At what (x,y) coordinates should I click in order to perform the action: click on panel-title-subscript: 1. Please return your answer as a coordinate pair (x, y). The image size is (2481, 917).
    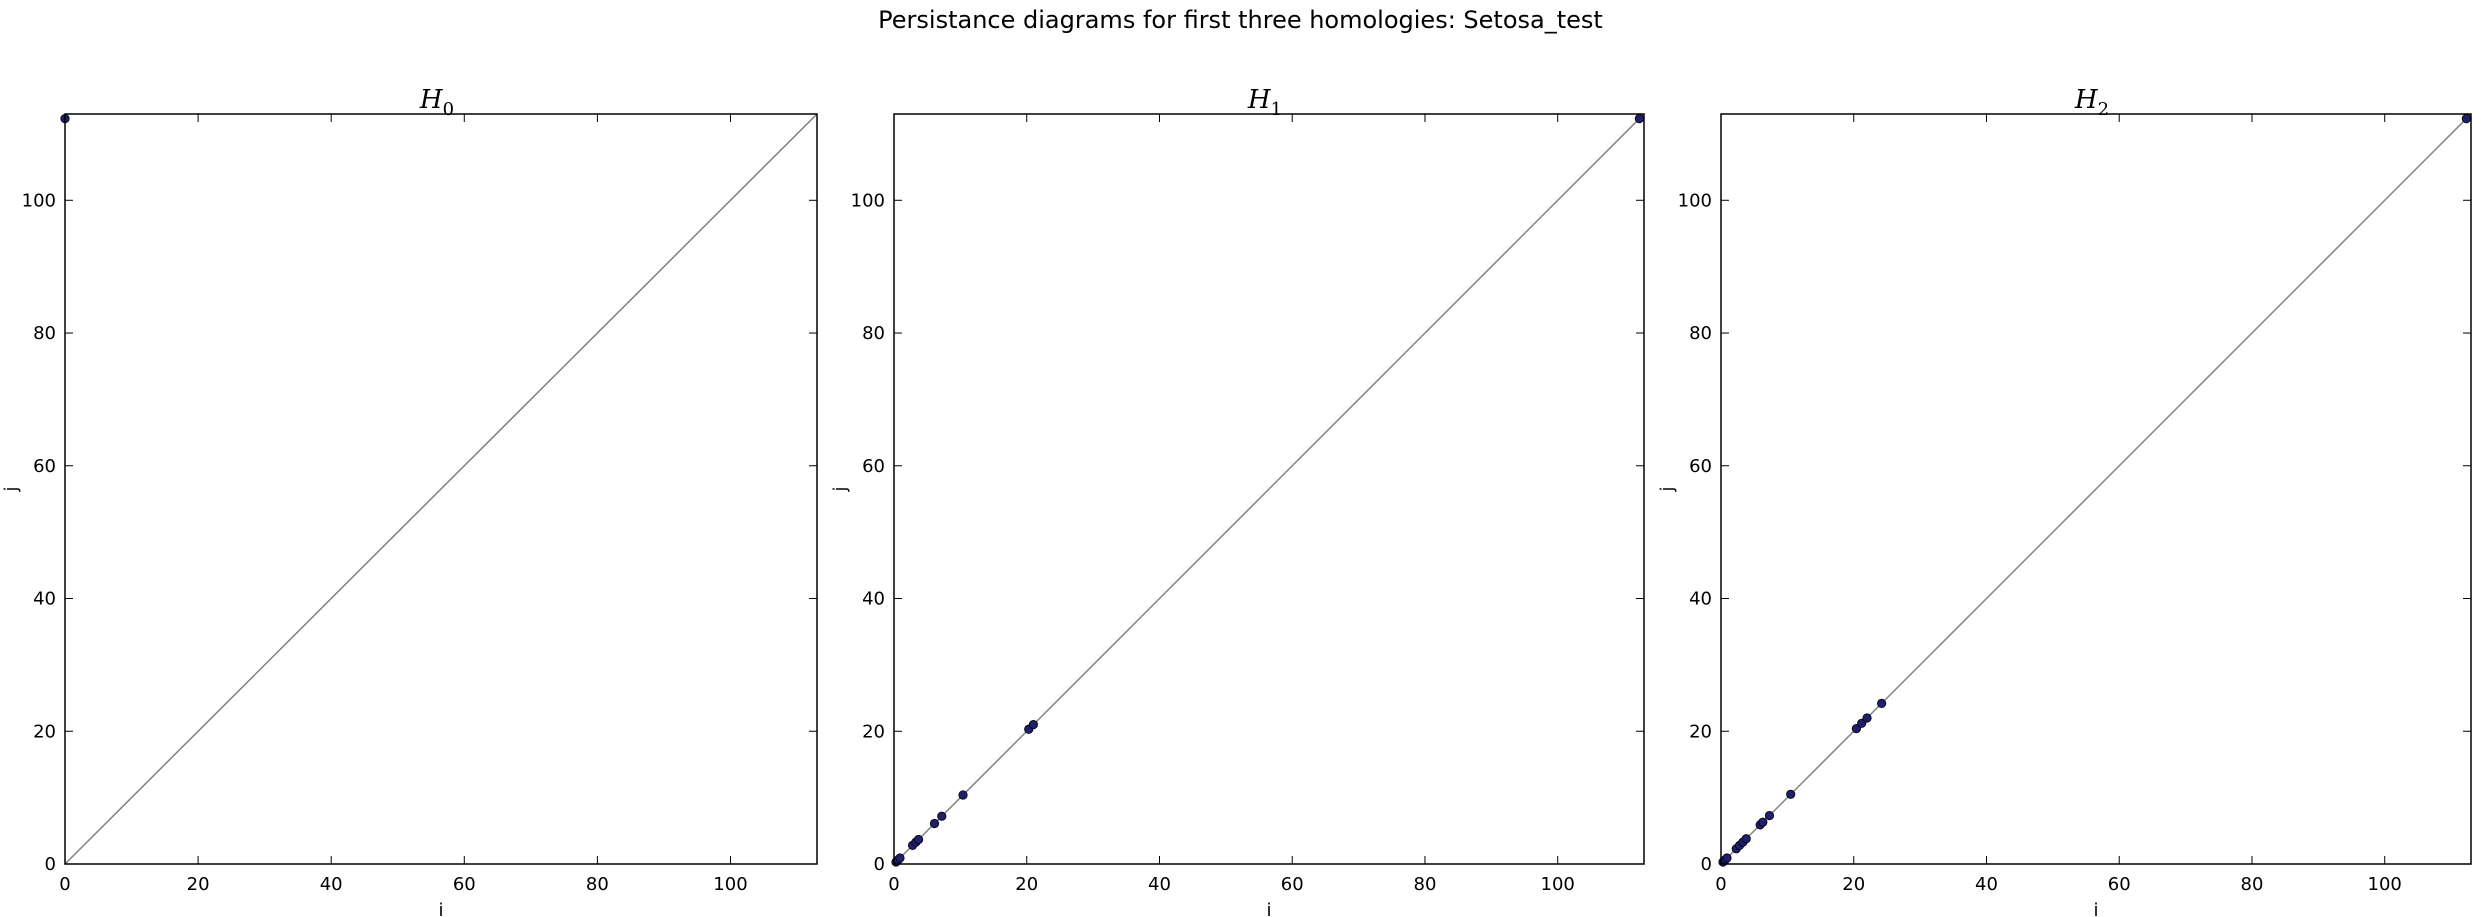
    Looking at the image, I should click on (1276, 109).